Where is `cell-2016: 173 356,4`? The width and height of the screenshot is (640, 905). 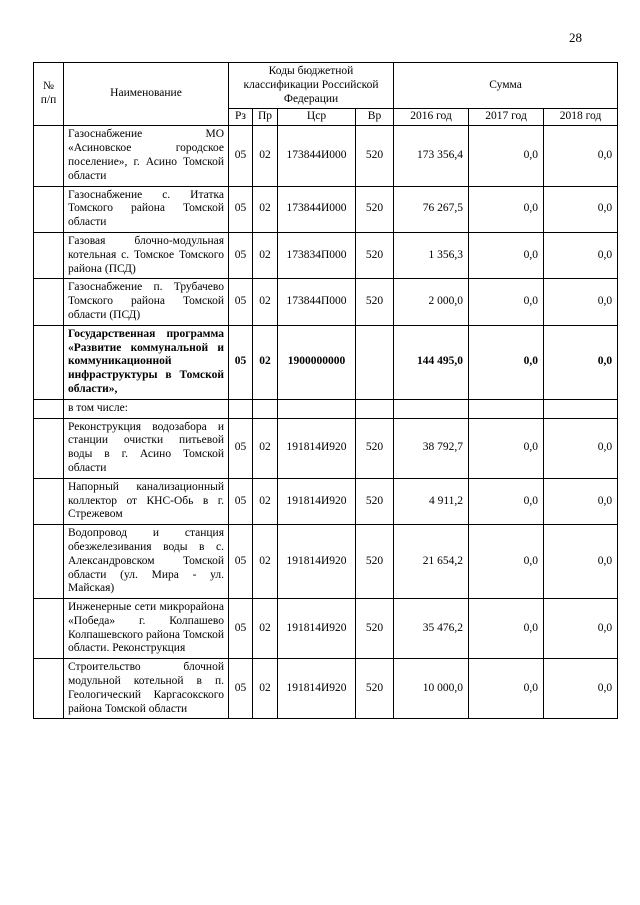 cell-2016: 173 356,4 is located at coordinates (431, 156).